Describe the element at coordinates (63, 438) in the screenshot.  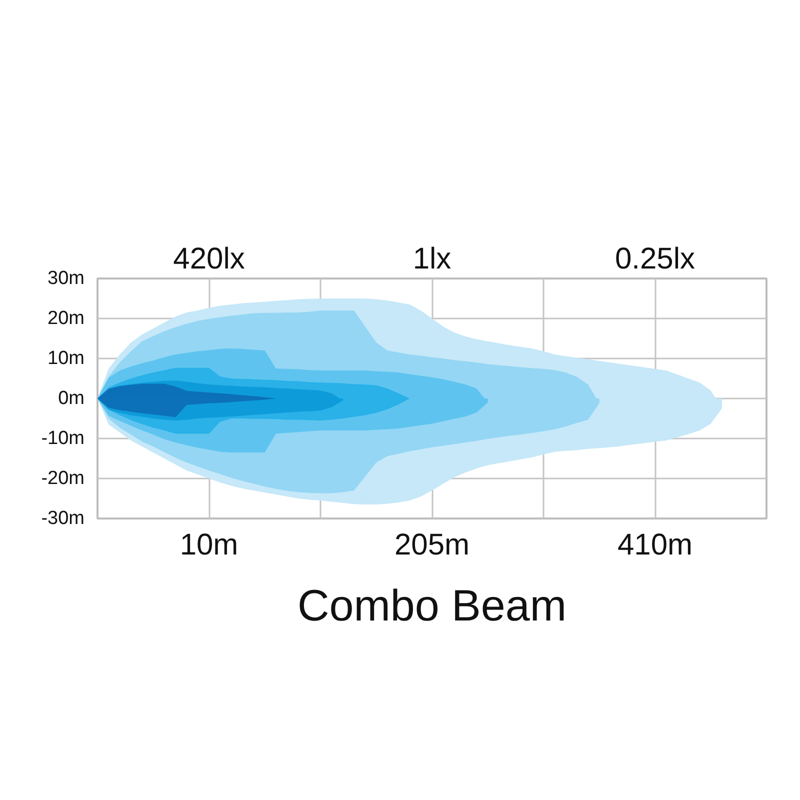
I see `y-tick-label: -10m` at that location.